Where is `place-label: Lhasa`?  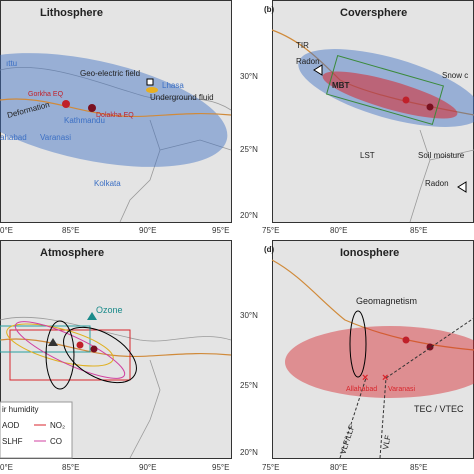 place-label: Lhasa is located at coordinates (173, 85).